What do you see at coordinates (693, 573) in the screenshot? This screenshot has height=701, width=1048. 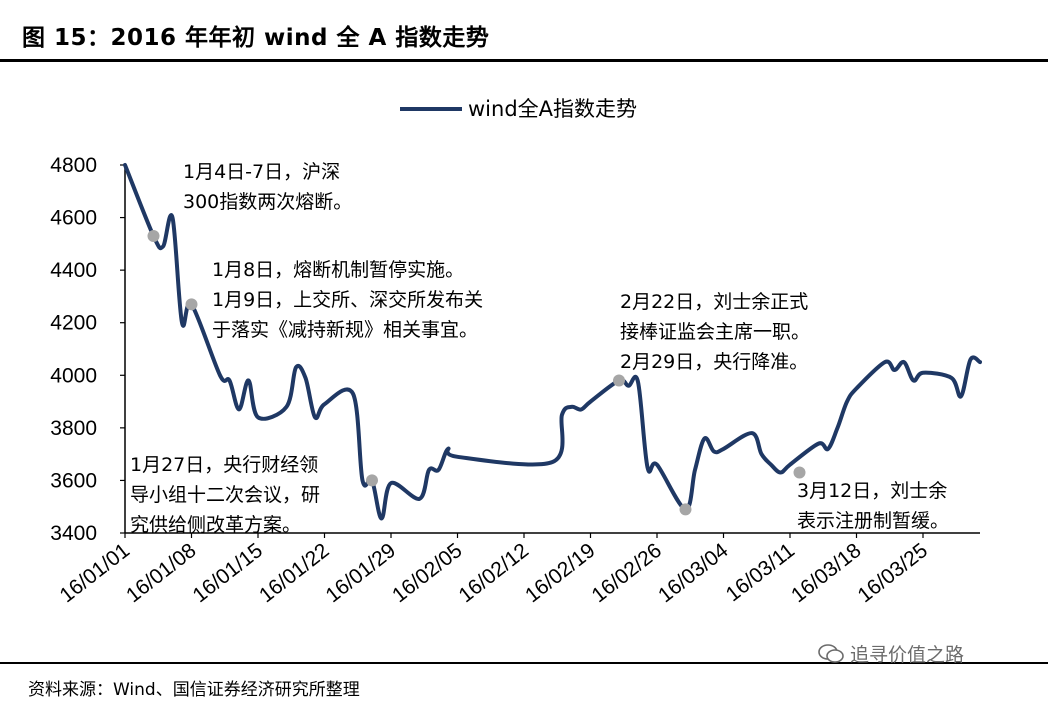 I see `x-tick-label: 16/03/04` at bounding box center [693, 573].